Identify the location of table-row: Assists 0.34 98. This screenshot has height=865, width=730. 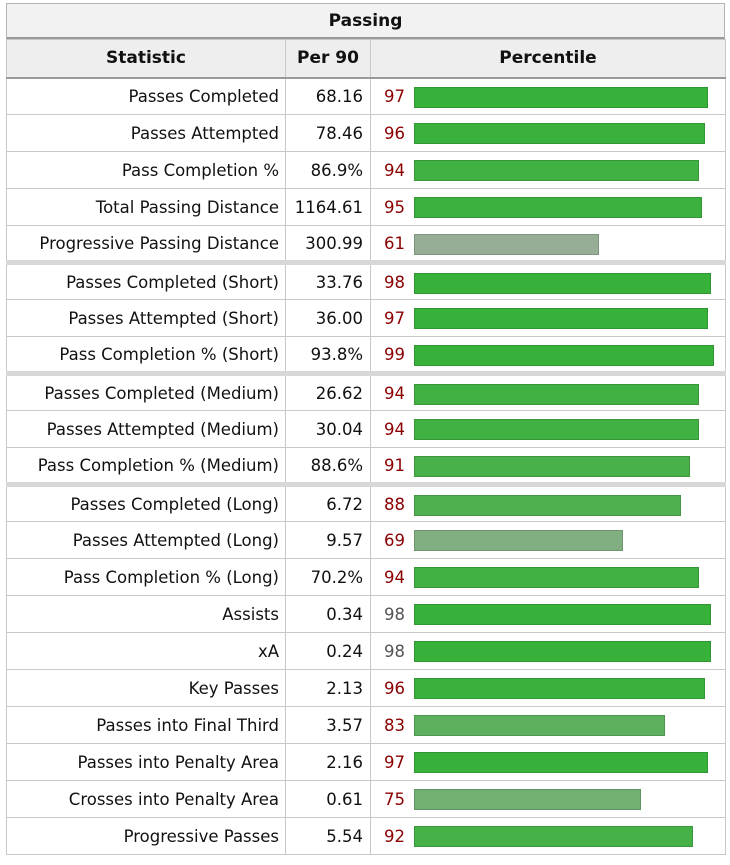
(366, 614).